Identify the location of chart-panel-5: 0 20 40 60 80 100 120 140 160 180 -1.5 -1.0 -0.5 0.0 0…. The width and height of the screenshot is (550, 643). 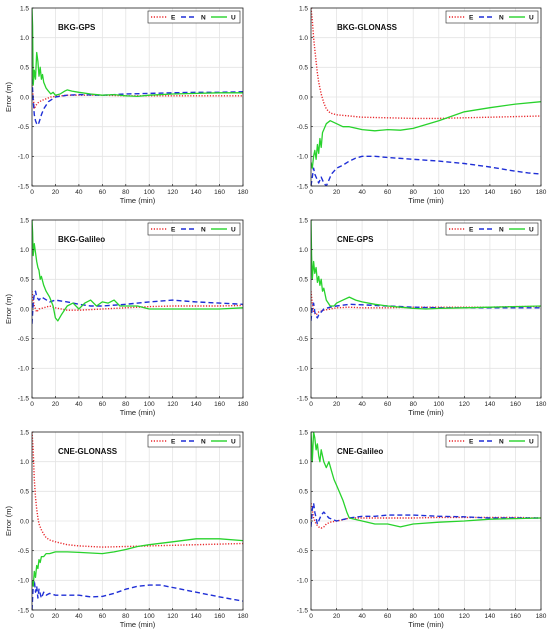
(126, 529).